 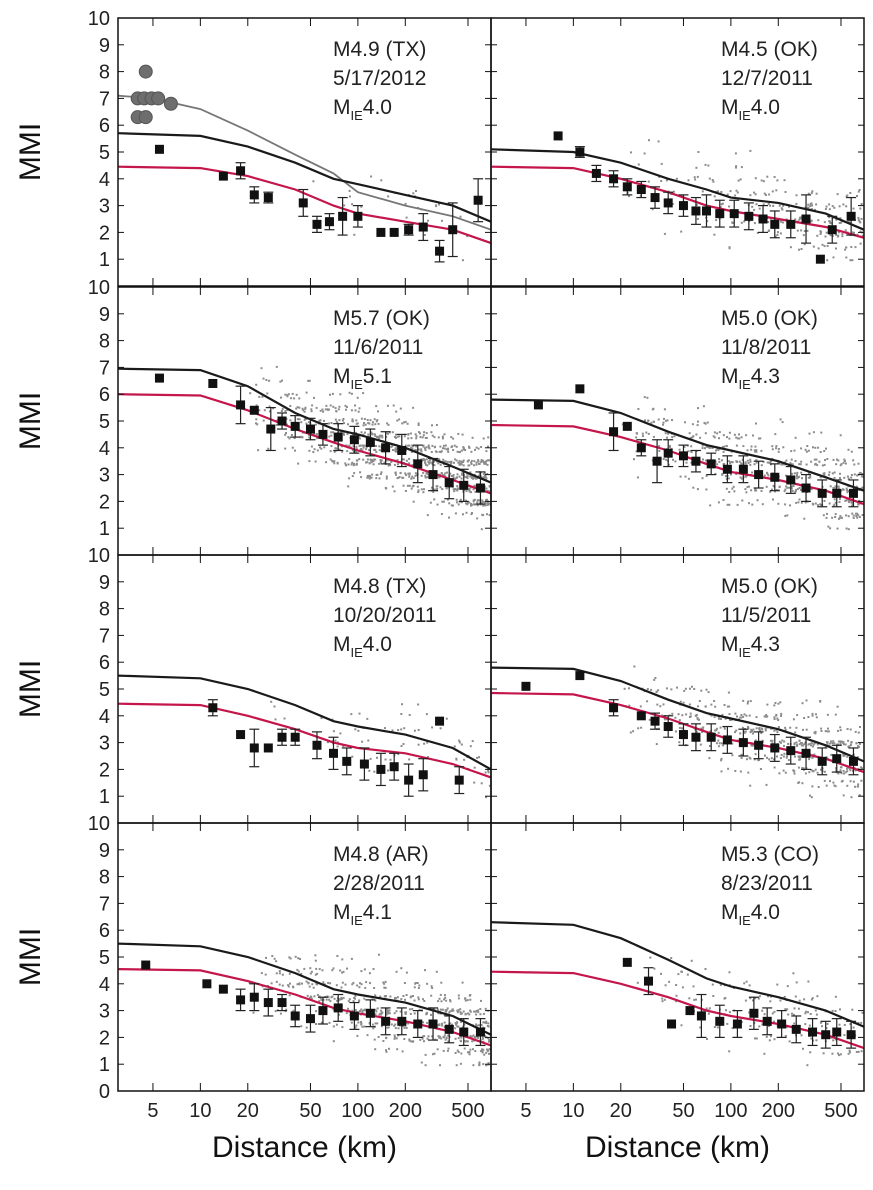 I want to click on gray-curve, so click(x=304, y=162).